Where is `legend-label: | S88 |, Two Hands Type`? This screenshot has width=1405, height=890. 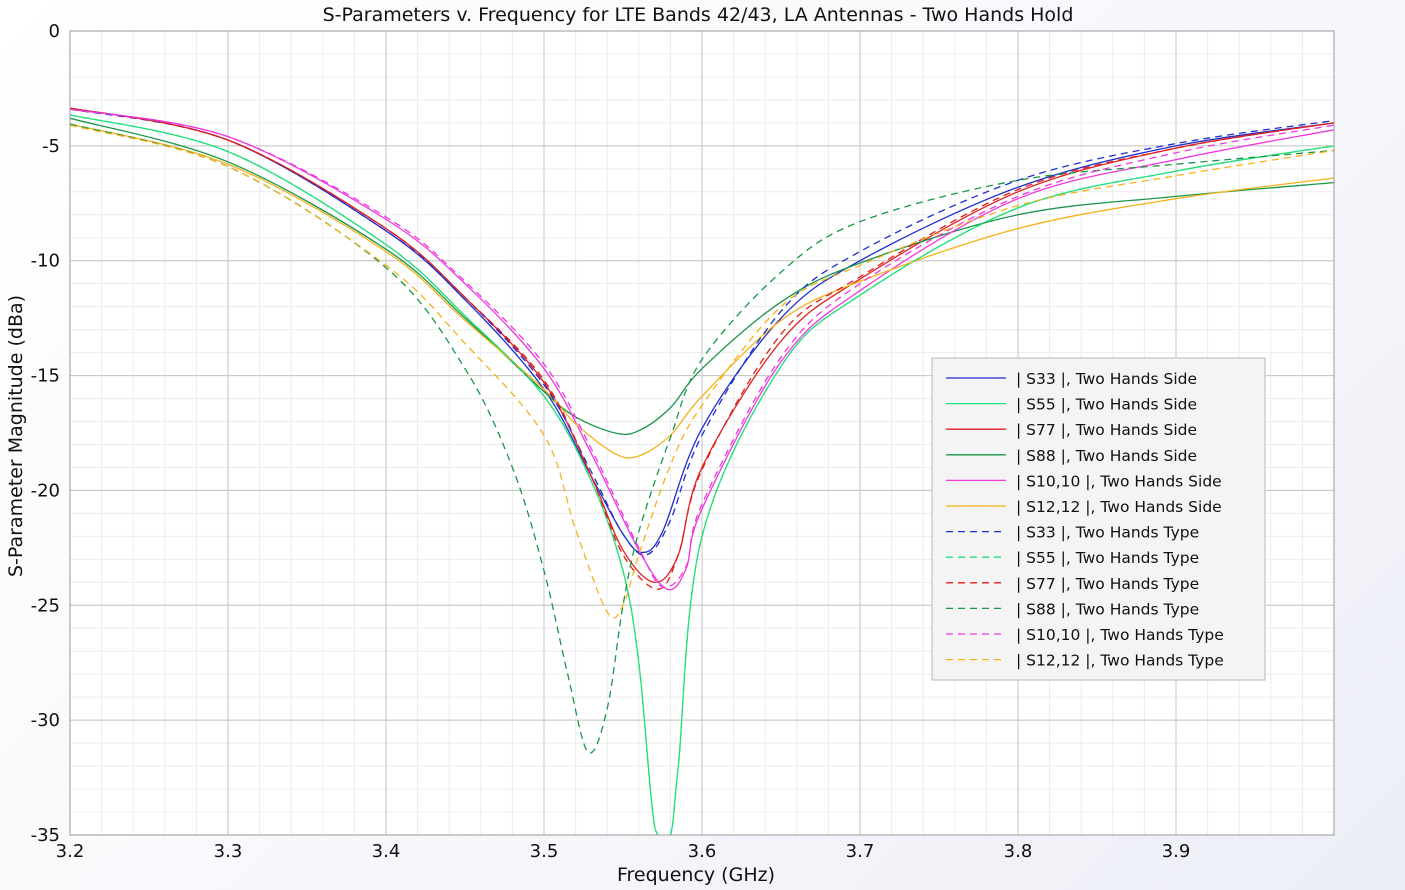
legend-label: | S88 |, Two Hands Type is located at coordinates (1107, 609).